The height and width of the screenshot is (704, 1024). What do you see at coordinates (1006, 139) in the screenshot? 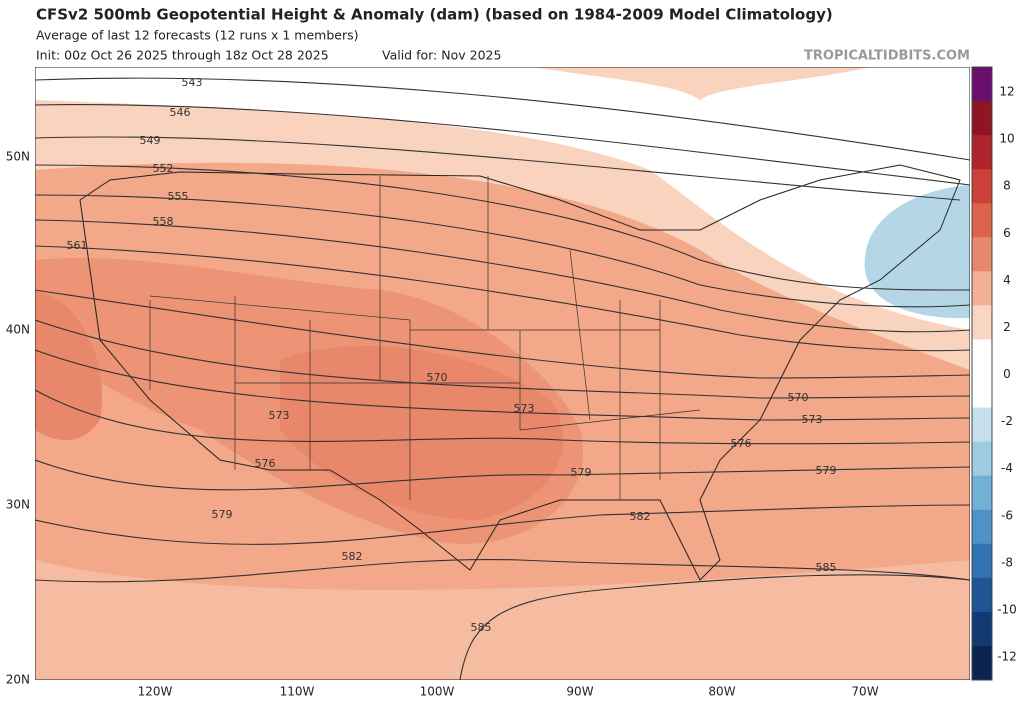
I see `colorbar-label: 10` at bounding box center [1006, 139].